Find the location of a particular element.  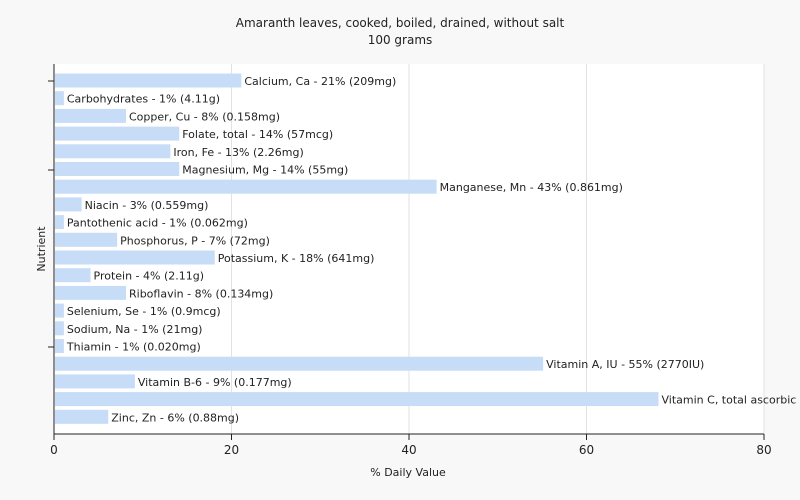

bar-label: Riboflavin - 8% (0.134mg) is located at coordinates (201, 293).